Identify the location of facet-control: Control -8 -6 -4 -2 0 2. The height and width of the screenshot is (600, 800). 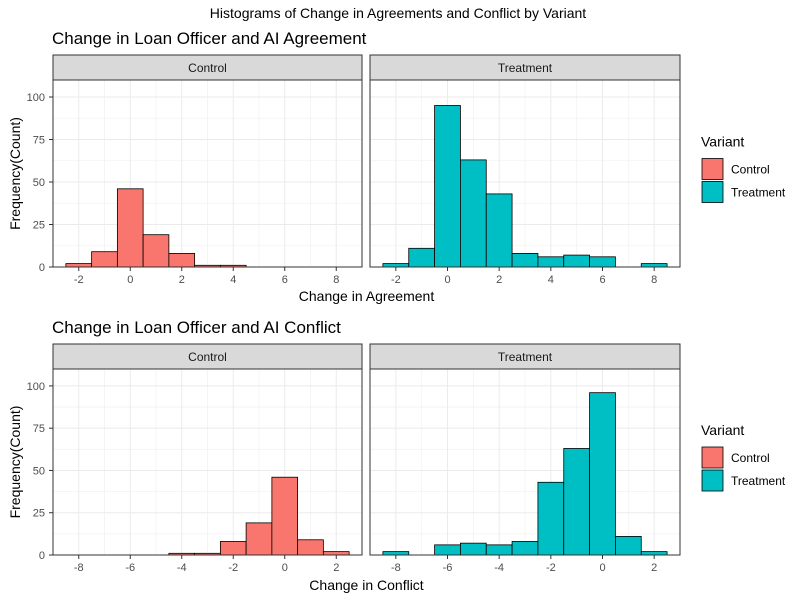
(207, 458).